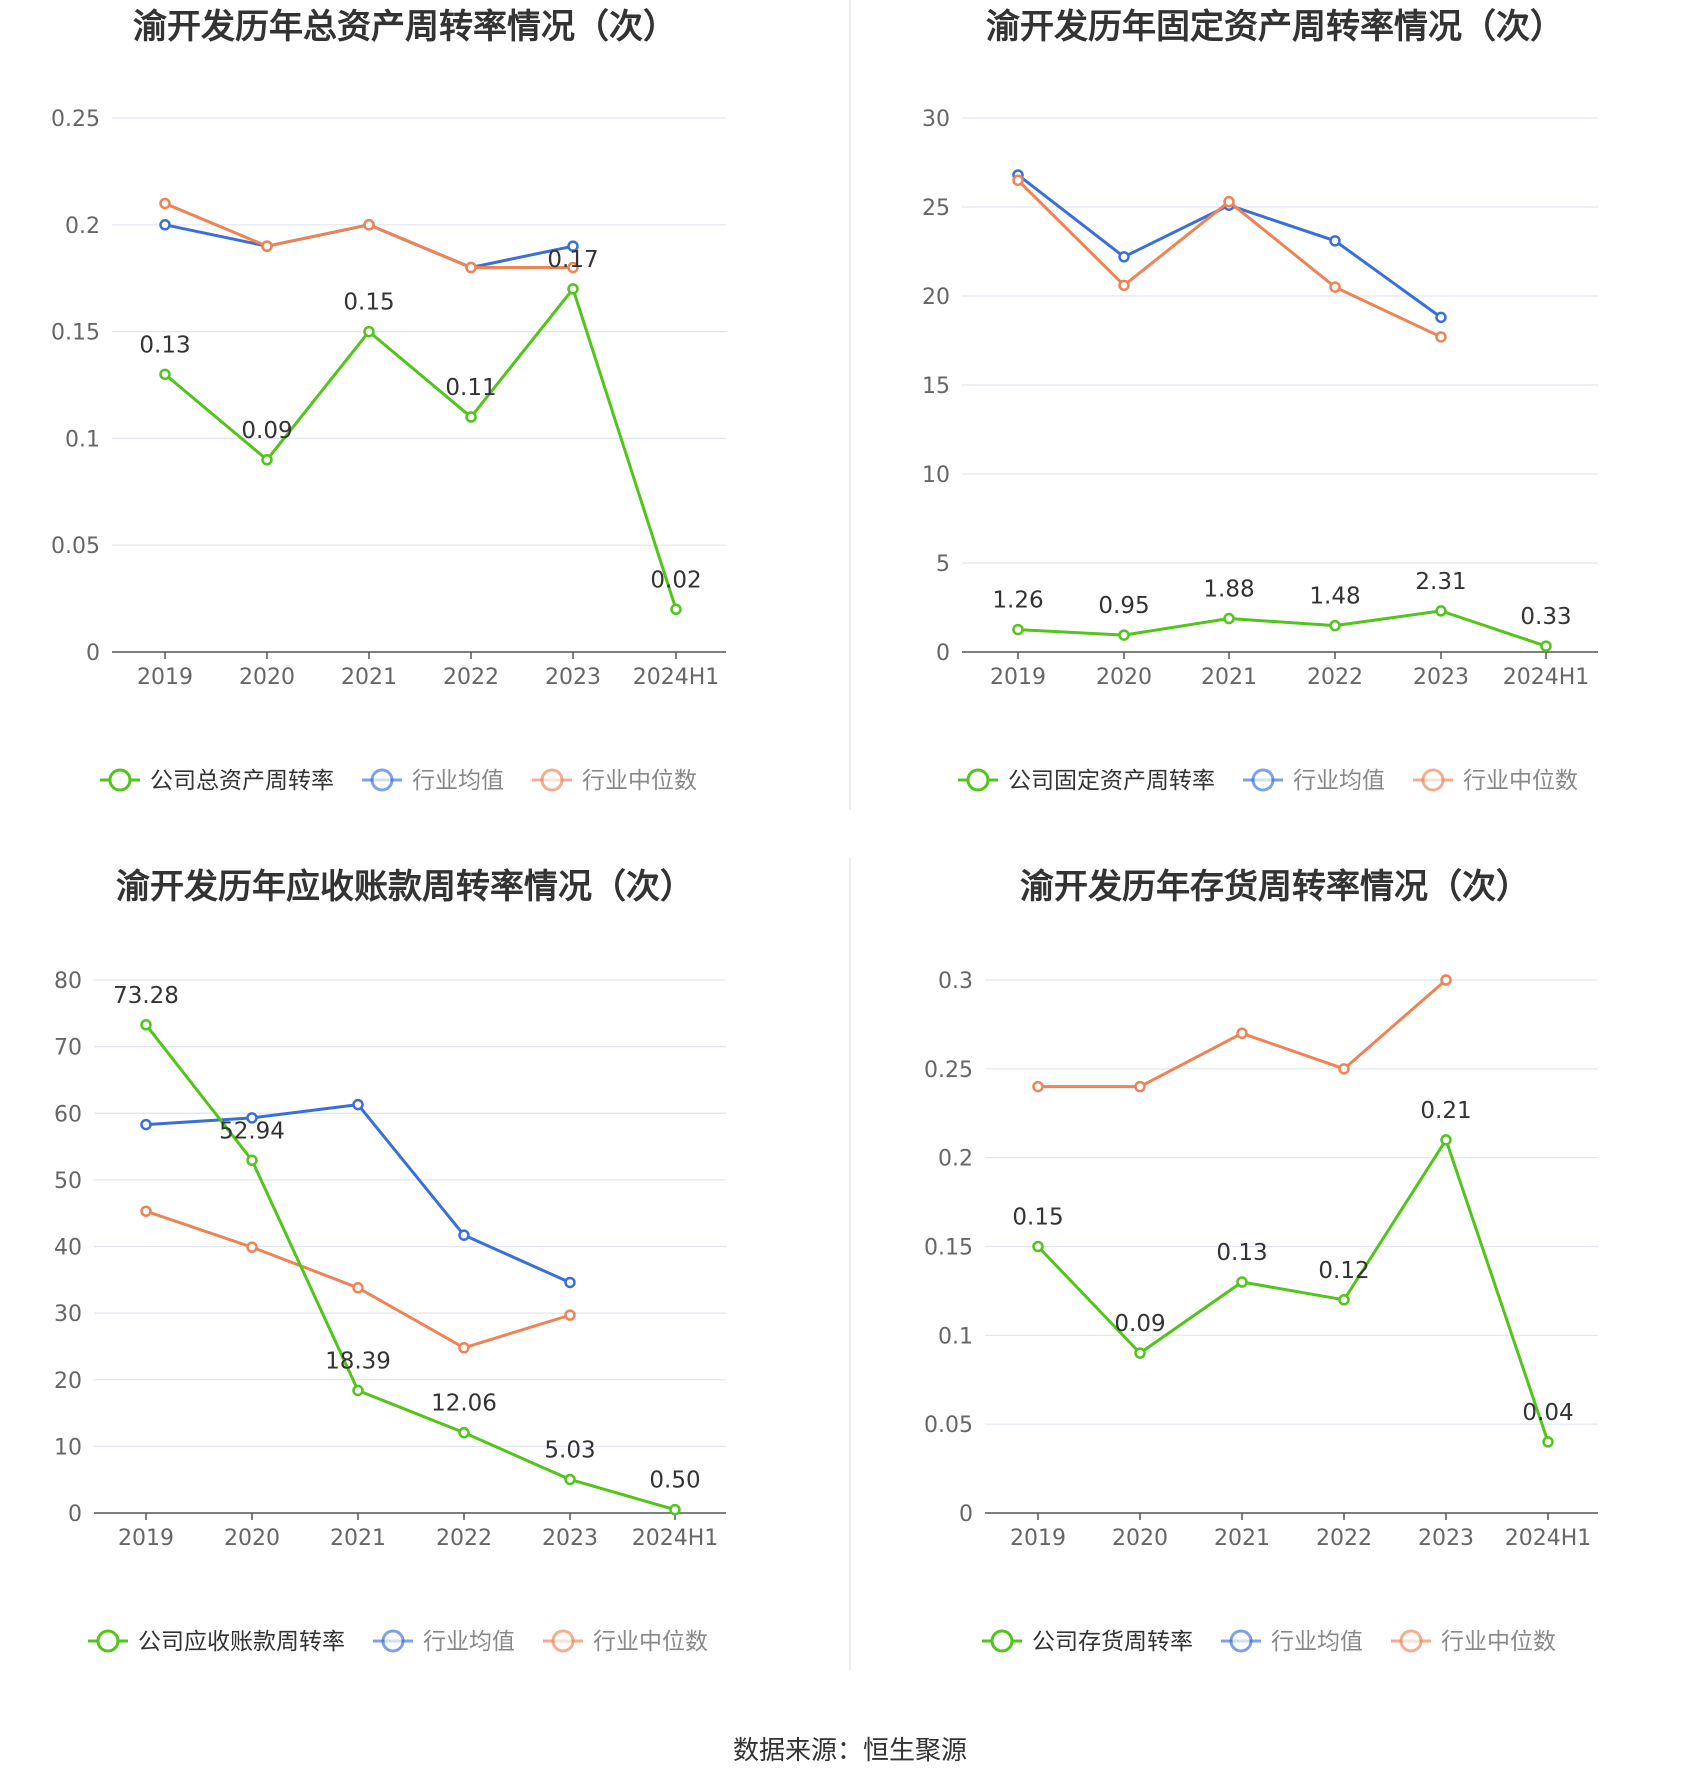 Image resolution: width=1700 pixels, height=1782 pixels. What do you see at coordinates (75, 333) in the screenshot?
I see `y-tick-label: 0.15` at bounding box center [75, 333].